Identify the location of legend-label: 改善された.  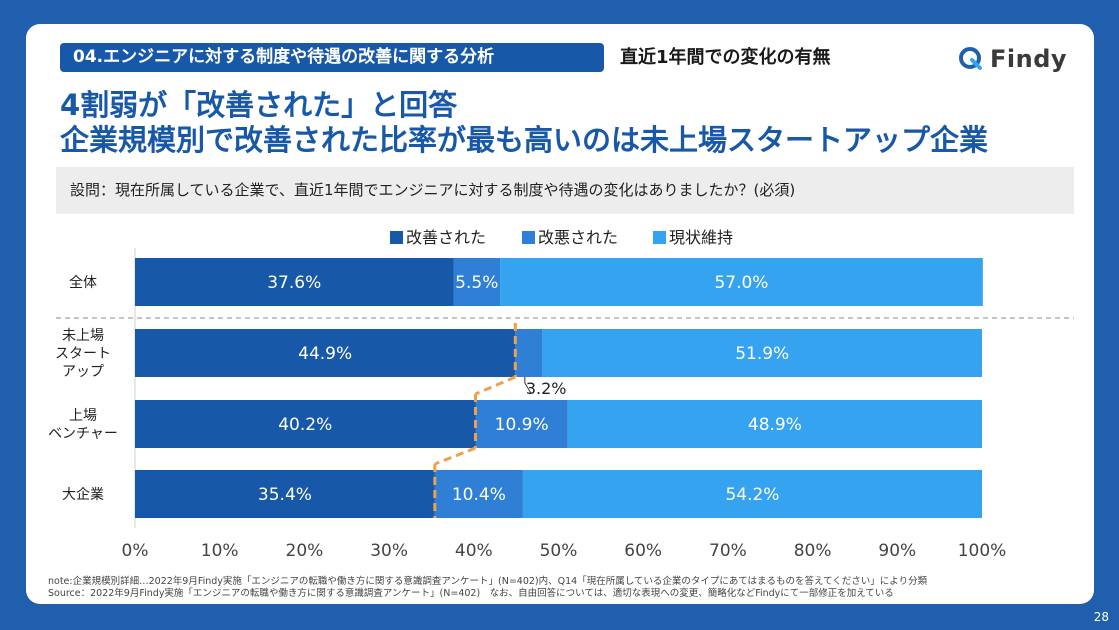
(446, 237).